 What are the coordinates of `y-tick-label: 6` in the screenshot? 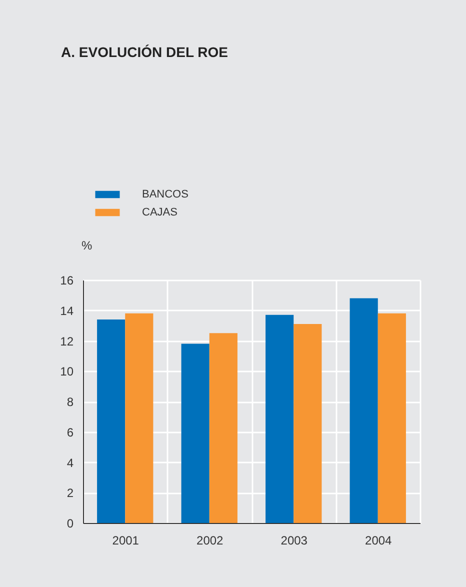 It's located at (70, 432).